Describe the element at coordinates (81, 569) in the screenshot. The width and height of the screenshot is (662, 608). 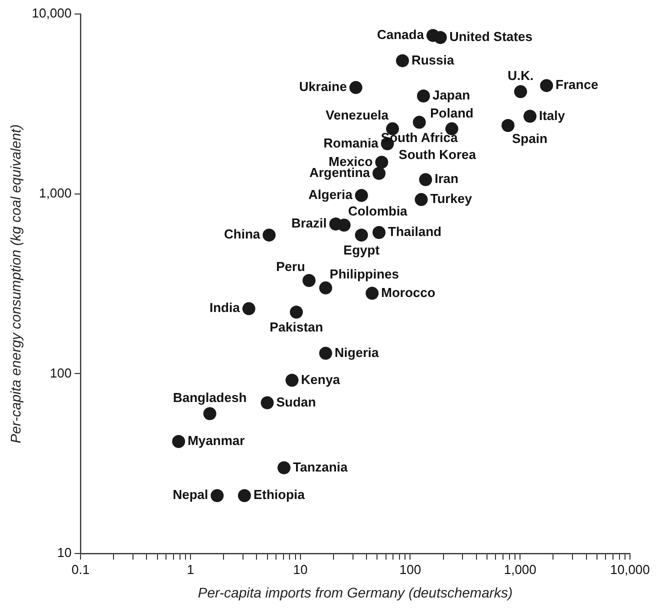
I see `x-tick-label: 0.1` at that location.